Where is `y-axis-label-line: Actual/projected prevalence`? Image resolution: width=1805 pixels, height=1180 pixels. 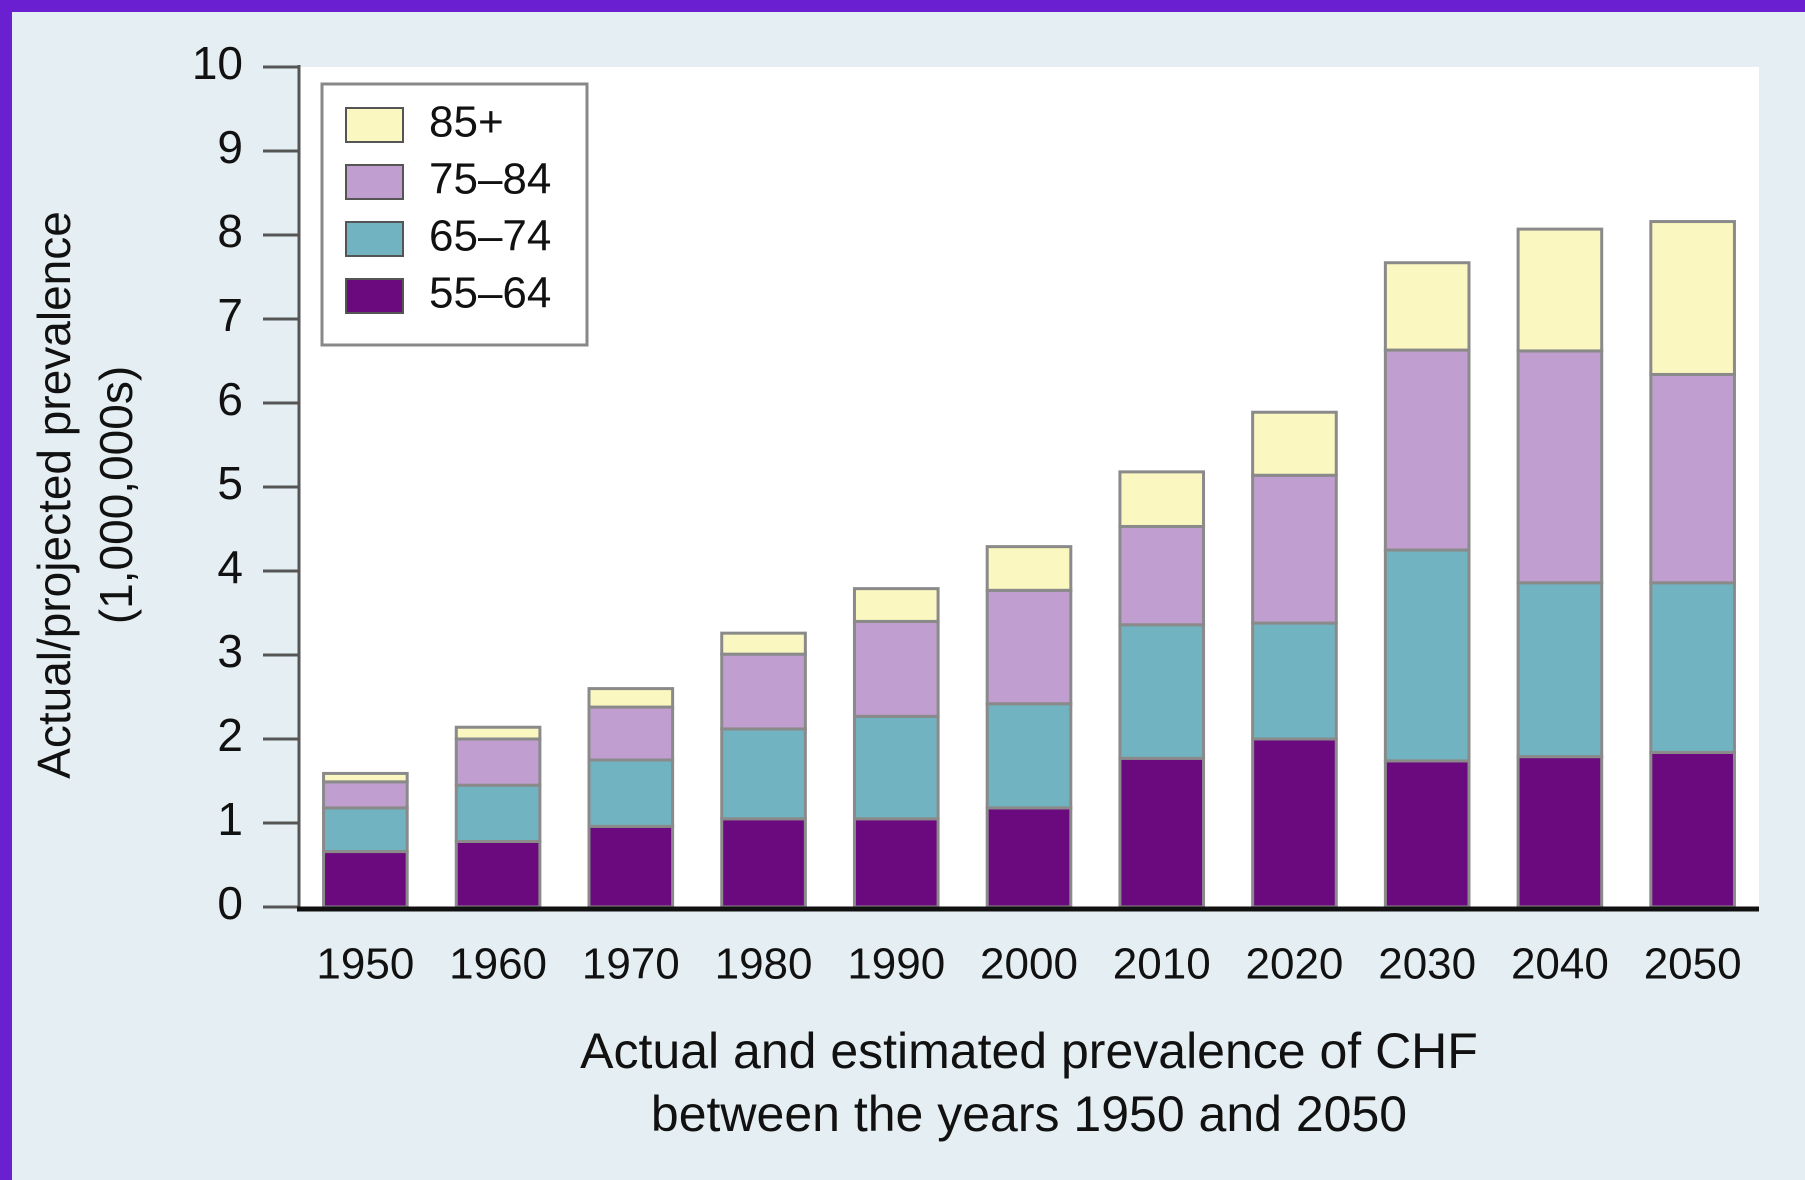 y-axis-label-line: Actual/projected prevalence is located at coordinates (54, 495).